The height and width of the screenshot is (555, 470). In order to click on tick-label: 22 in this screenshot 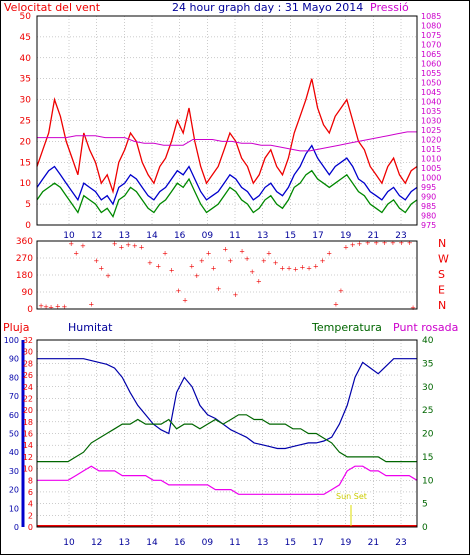, I will do `click(28, 398)`.